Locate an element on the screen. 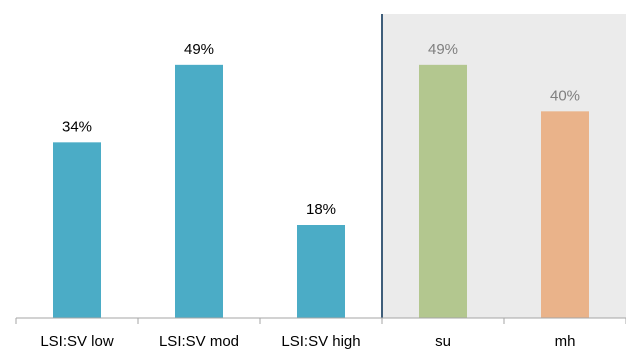 The height and width of the screenshot is (352, 626). x-ticks-group is located at coordinates (320, 321).